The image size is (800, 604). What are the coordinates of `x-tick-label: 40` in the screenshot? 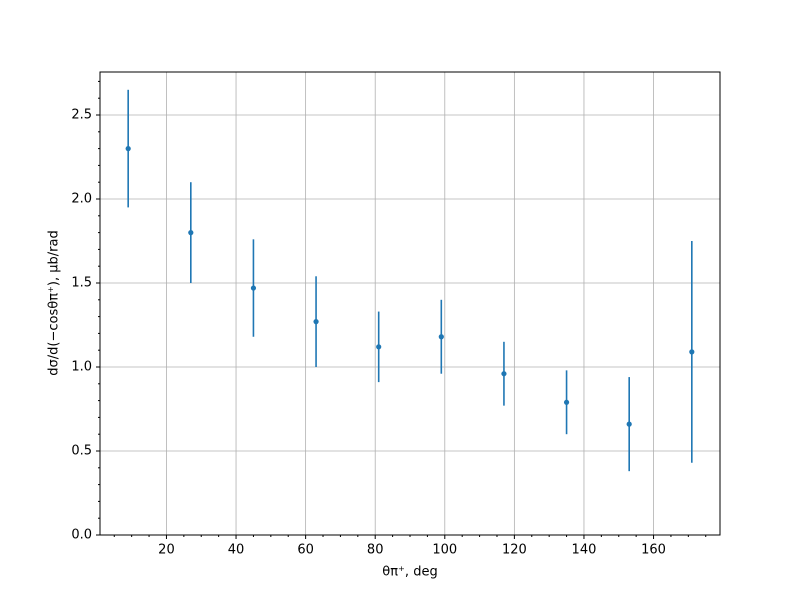 It's located at (236, 550).